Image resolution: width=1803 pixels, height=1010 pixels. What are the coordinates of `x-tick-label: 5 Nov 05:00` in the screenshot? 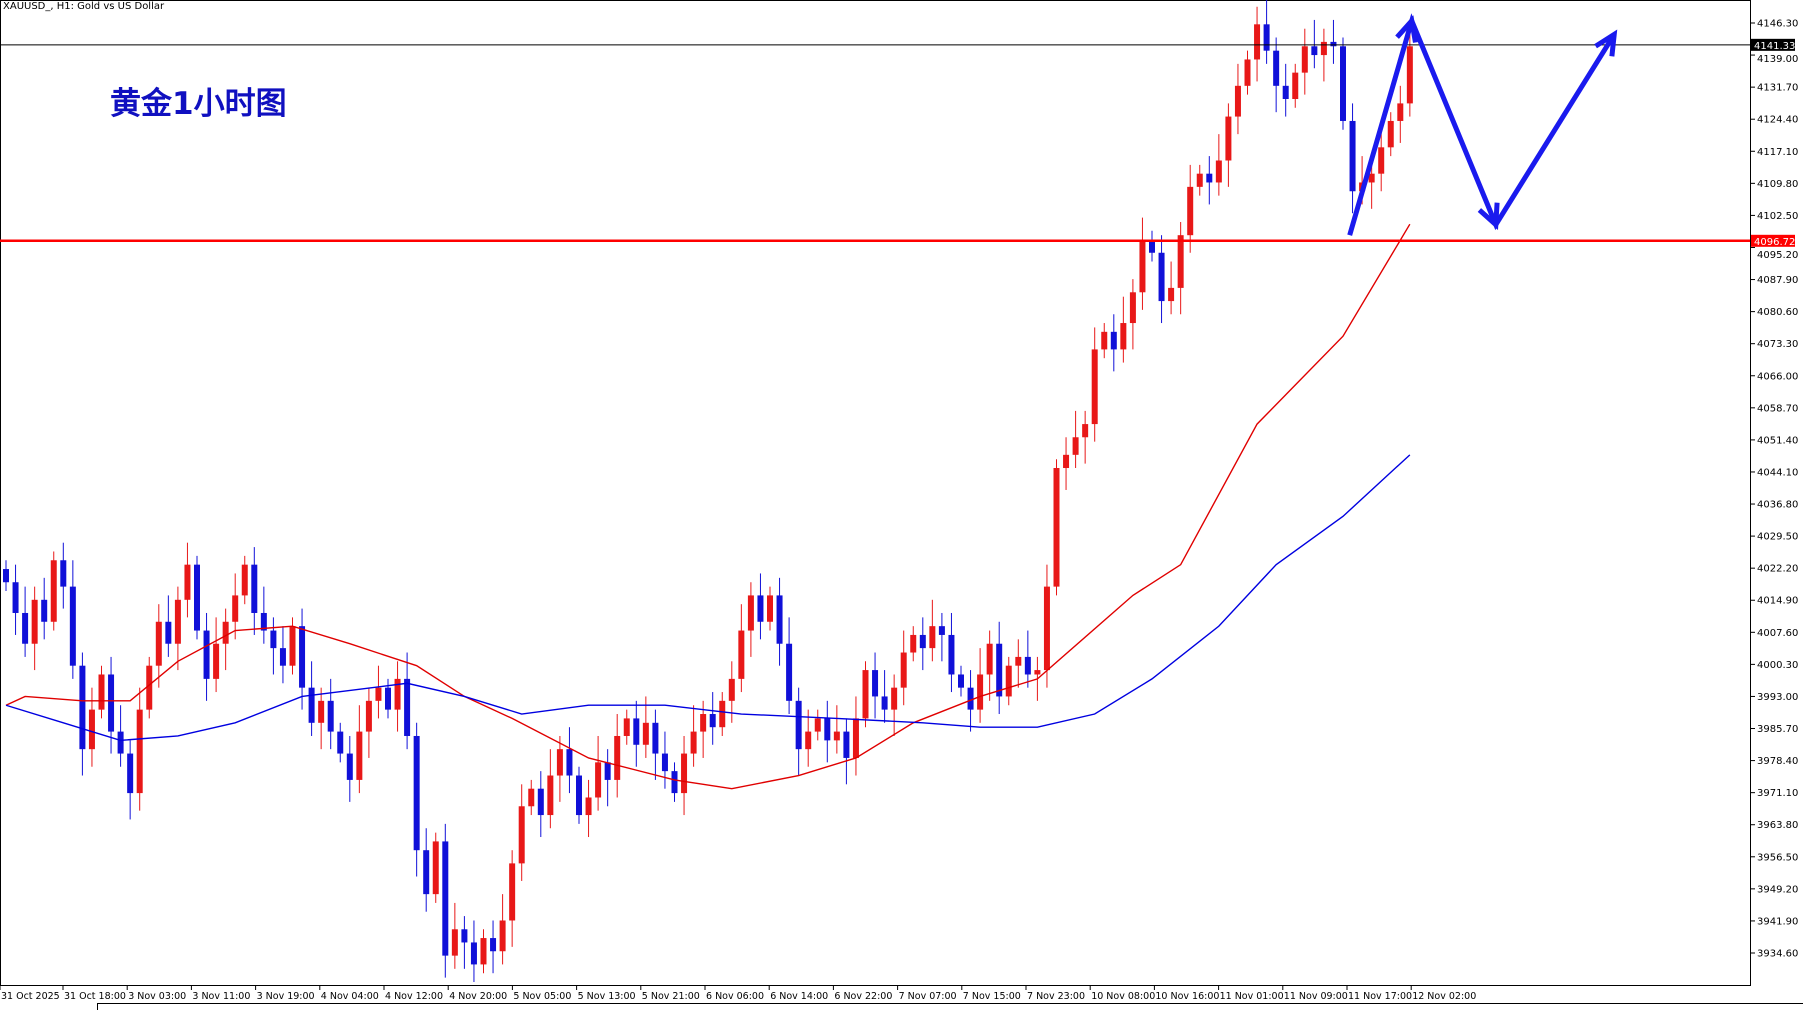 It's located at (542, 996).